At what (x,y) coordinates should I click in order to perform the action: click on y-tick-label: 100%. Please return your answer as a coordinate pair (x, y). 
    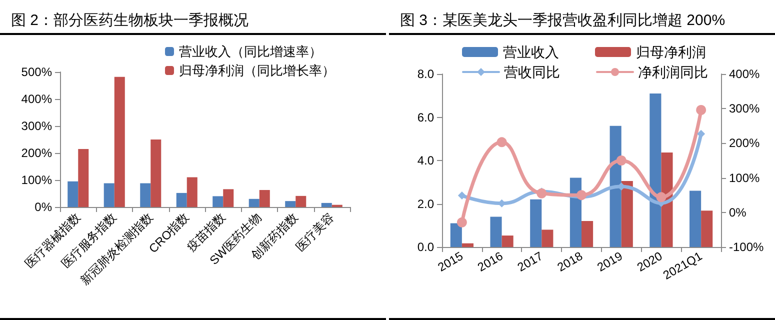
    Looking at the image, I should click on (36, 180).